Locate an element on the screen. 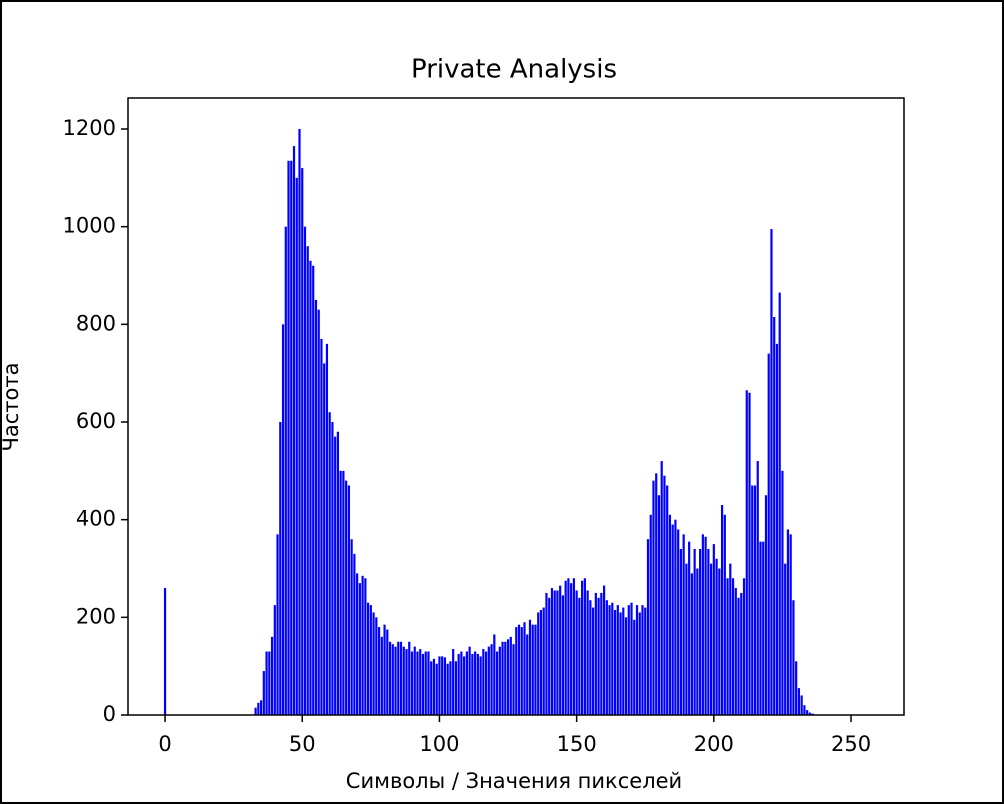 The image size is (1004, 804). x-tick-label: 50 is located at coordinates (302, 744).